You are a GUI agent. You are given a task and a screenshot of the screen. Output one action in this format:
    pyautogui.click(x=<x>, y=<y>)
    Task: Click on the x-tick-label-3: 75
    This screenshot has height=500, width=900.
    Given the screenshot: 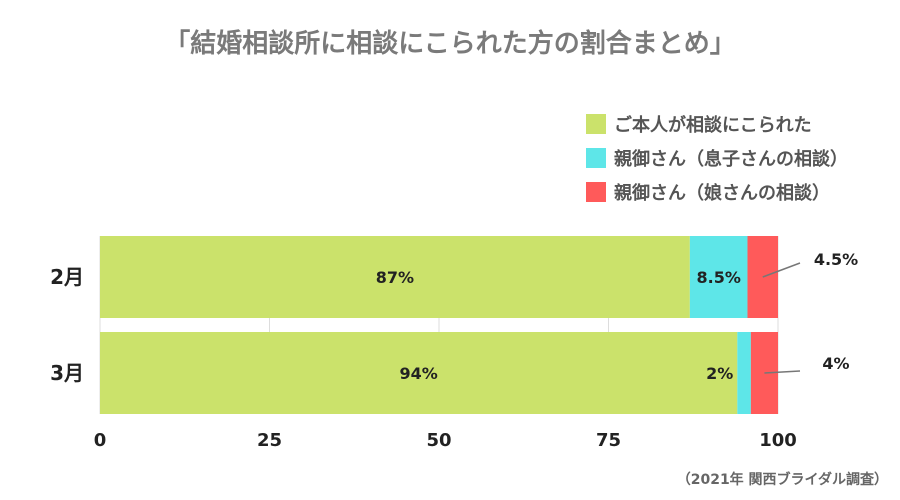 What is the action you would take?
    pyautogui.click(x=608, y=440)
    